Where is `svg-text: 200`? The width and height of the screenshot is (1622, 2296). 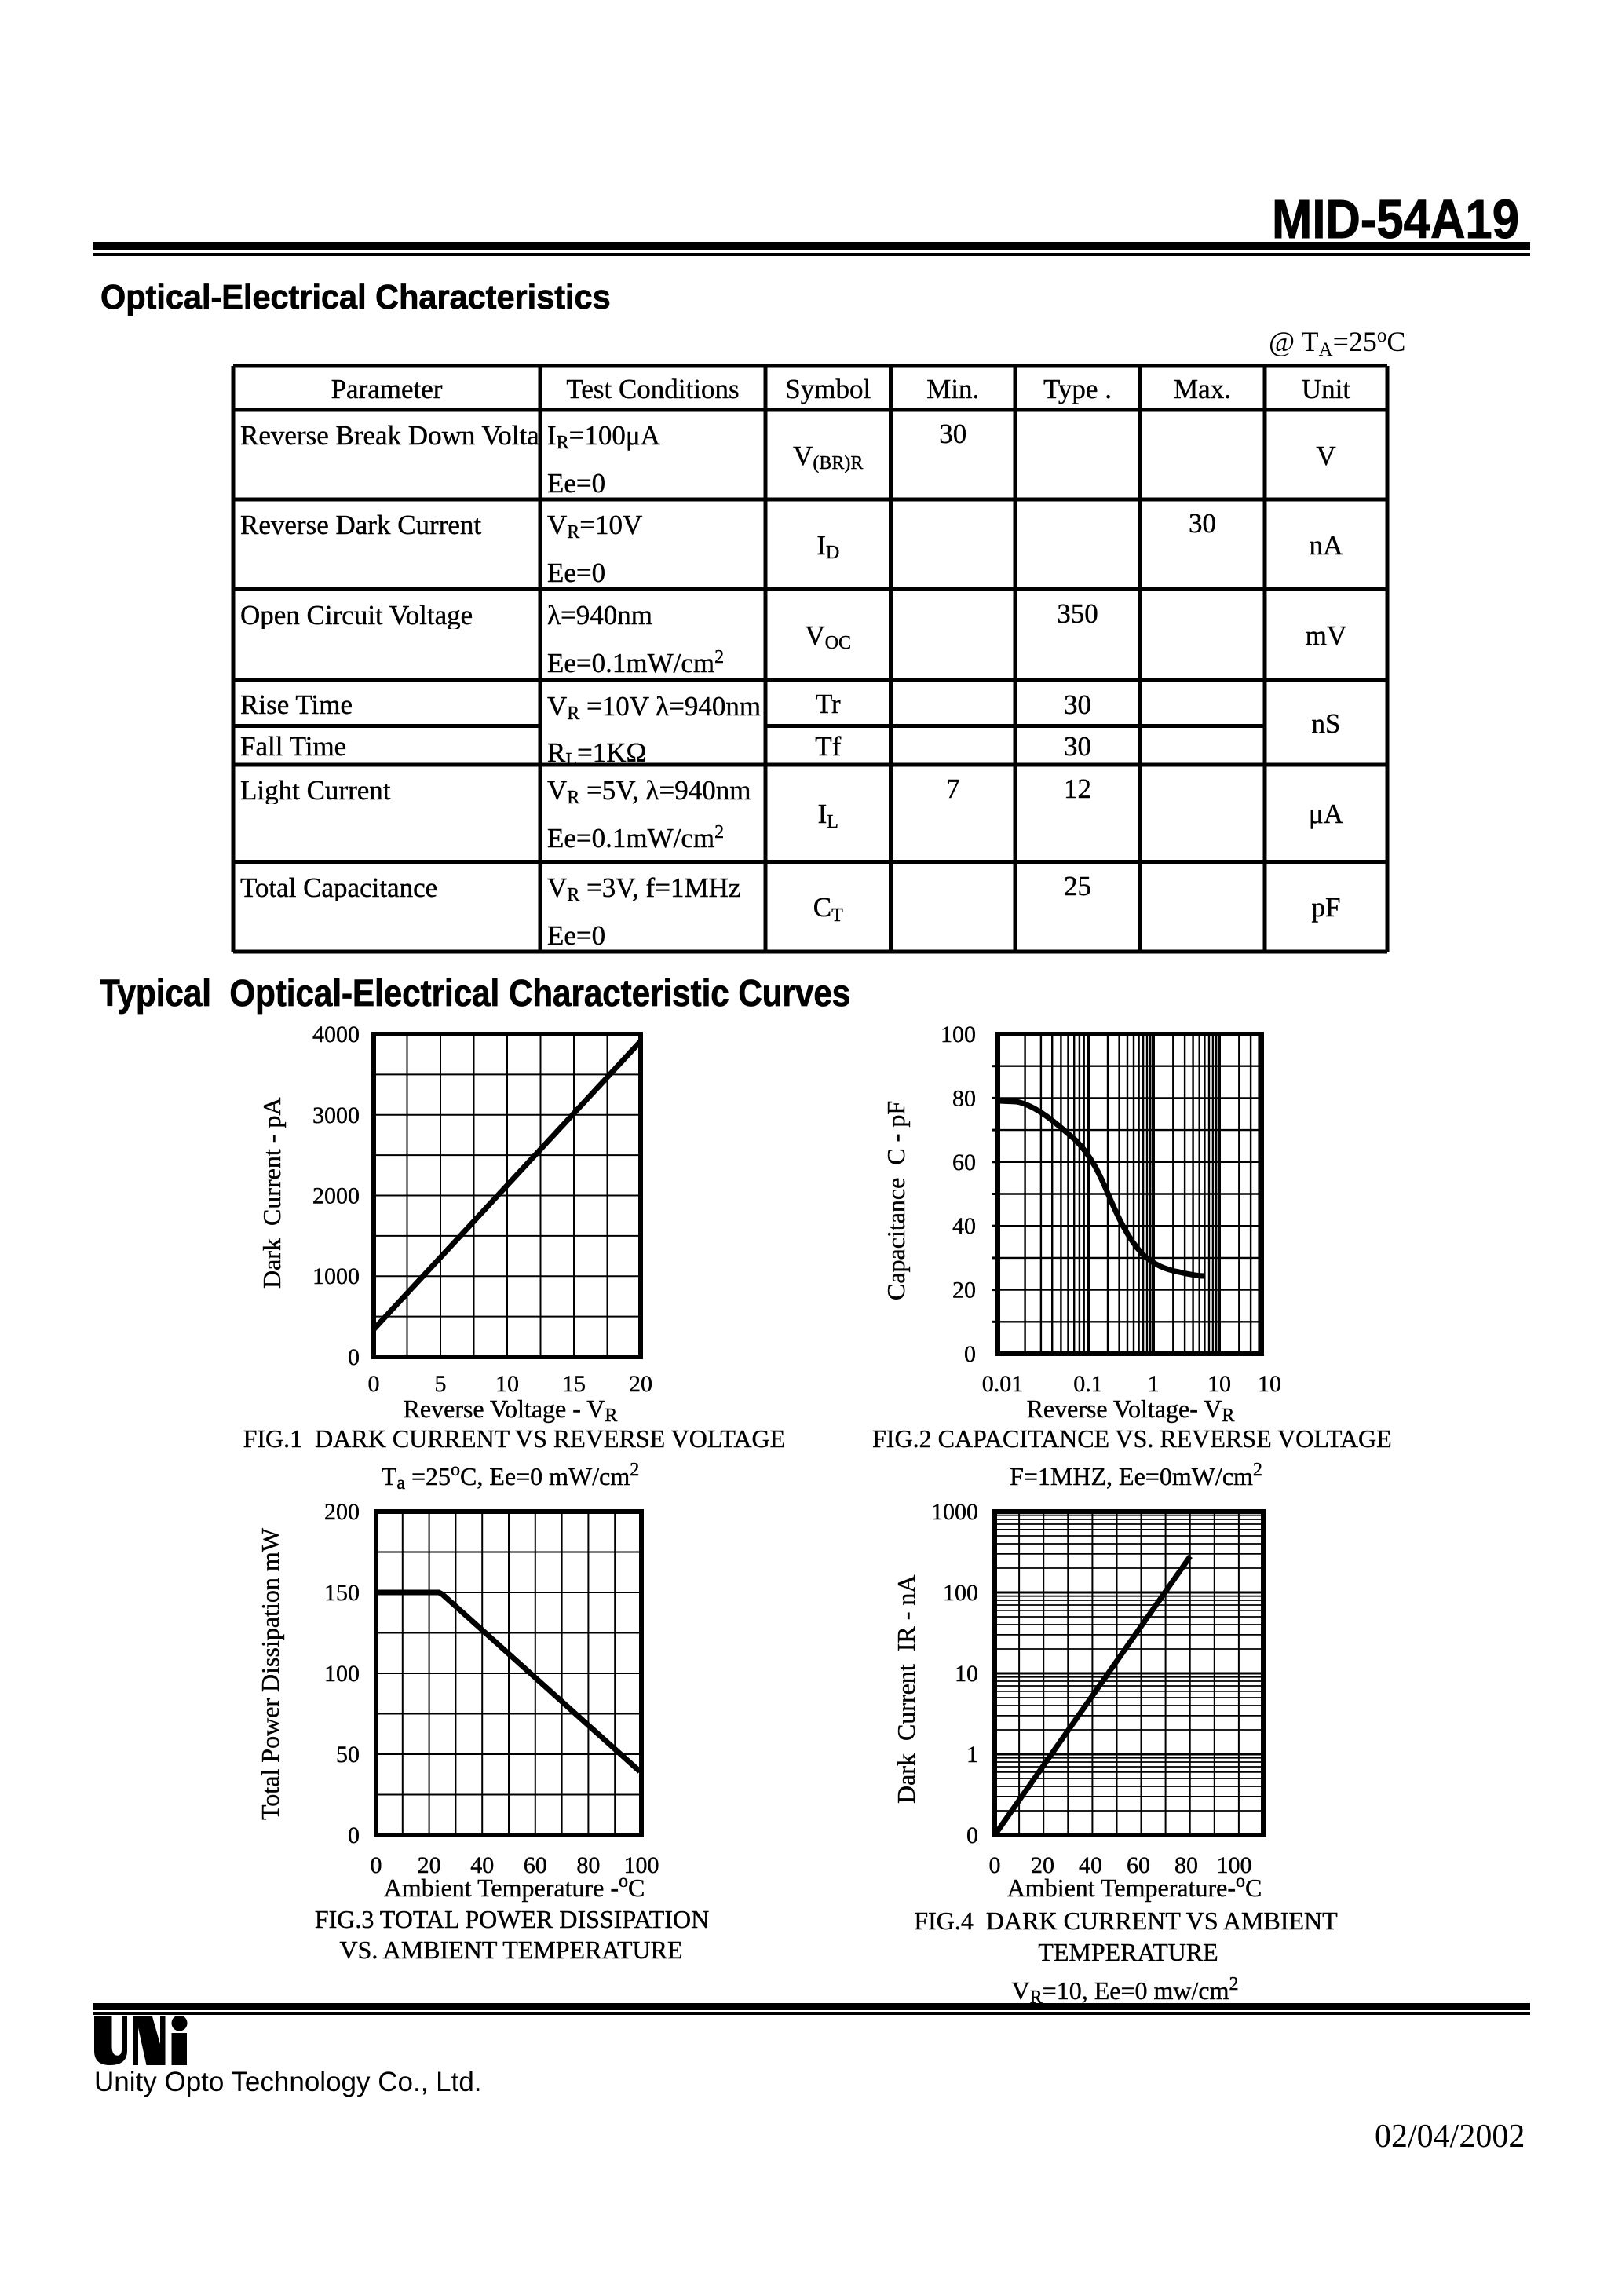 svg-text: 200 is located at coordinates (342, 1512).